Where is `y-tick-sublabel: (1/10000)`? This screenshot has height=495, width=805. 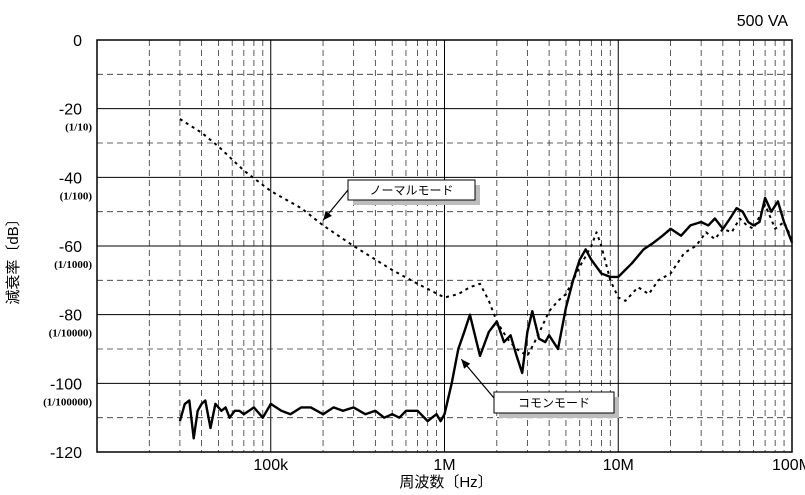
y-tick-sublabel: (1/10000) is located at coordinates (71, 334).